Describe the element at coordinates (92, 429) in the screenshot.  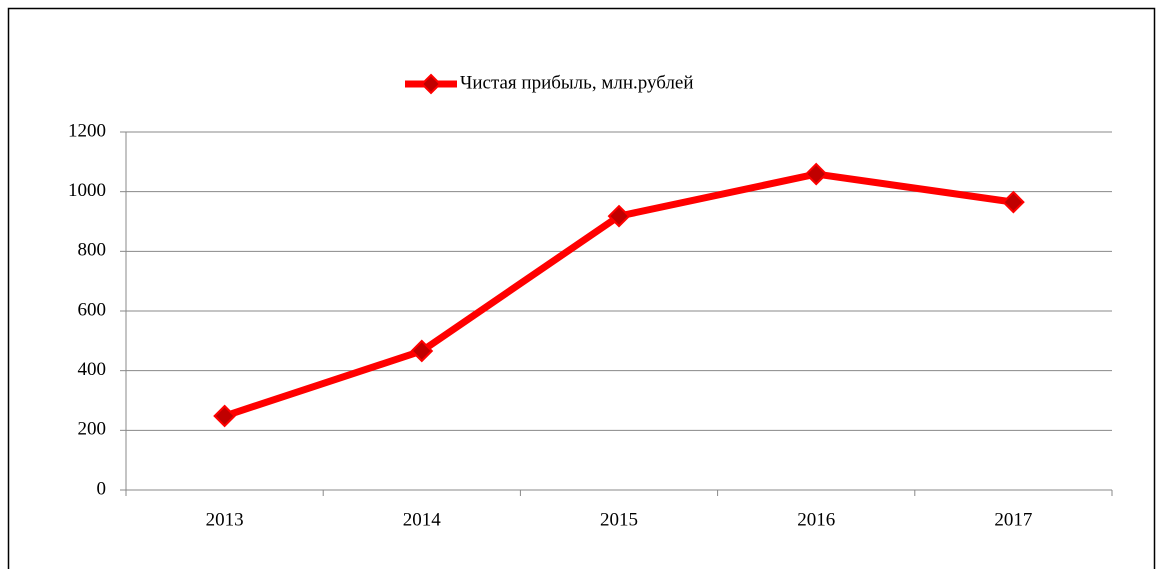
I see `y-tick-label: 200` at that location.